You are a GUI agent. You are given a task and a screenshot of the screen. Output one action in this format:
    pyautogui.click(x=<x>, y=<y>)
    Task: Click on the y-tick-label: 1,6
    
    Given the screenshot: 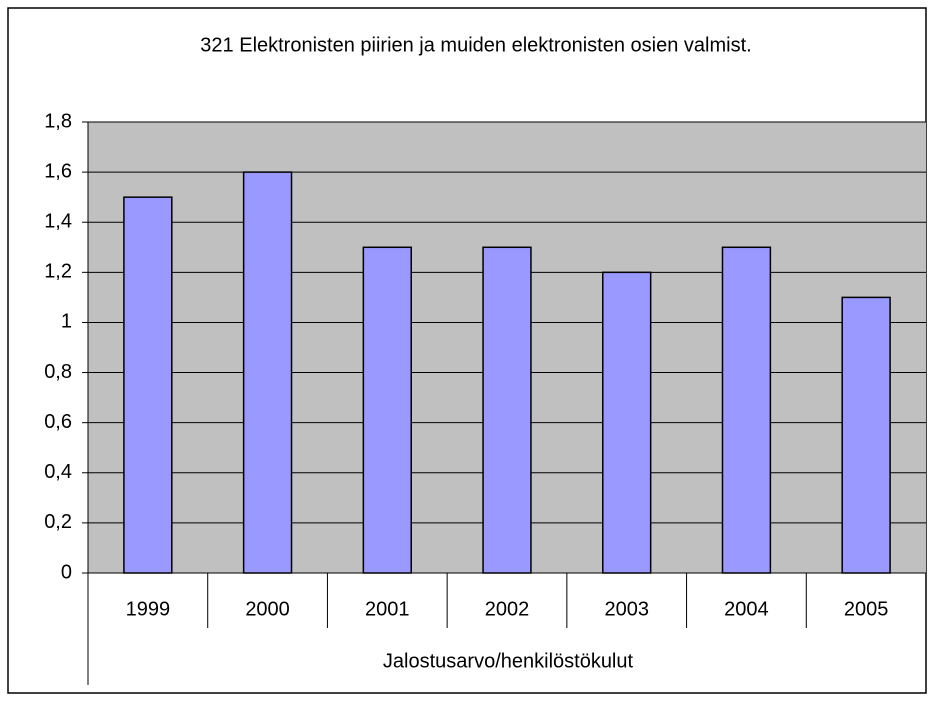 What is the action you would take?
    pyautogui.click(x=58, y=171)
    